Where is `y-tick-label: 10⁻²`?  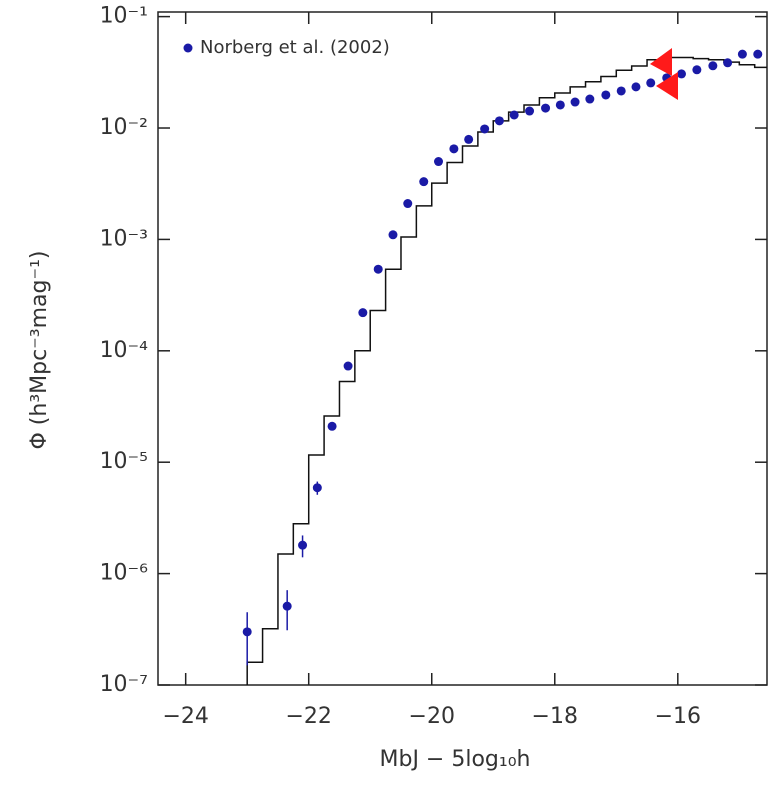 y-tick-label: 10⁻² is located at coordinates (124, 127).